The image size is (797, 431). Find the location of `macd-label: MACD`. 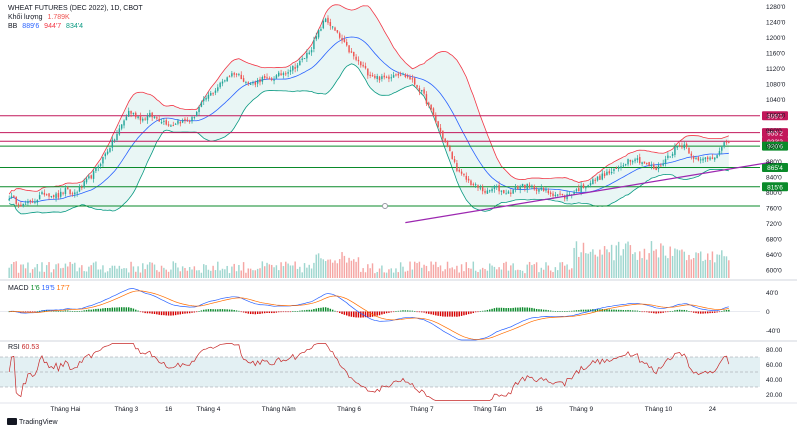

macd-label: MACD is located at coordinates (18, 288).